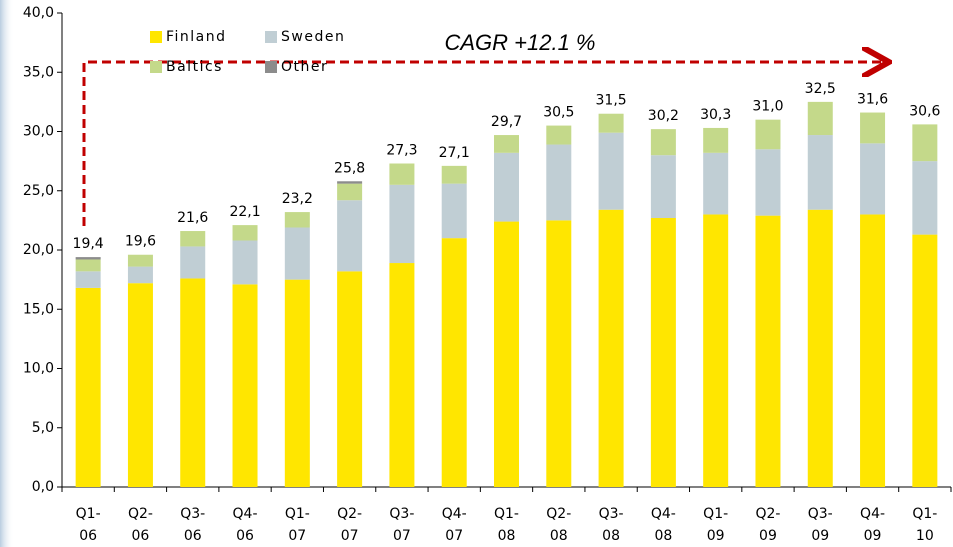 The height and width of the screenshot is (547, 953). I want to click on legend-label: Baltics, so click(194, 67).